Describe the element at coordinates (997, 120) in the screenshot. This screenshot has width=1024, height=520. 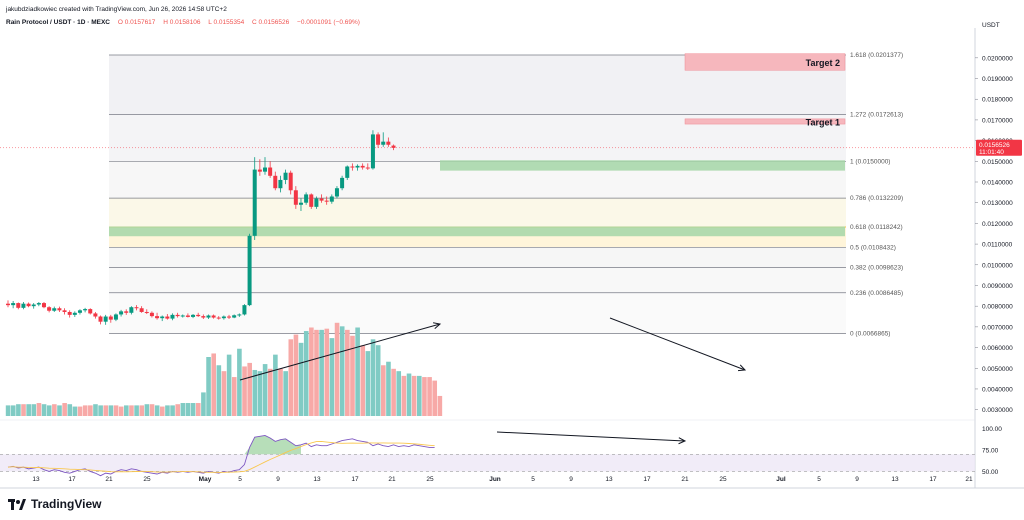
I see `axis-price-label: 0.0170000` at that location.